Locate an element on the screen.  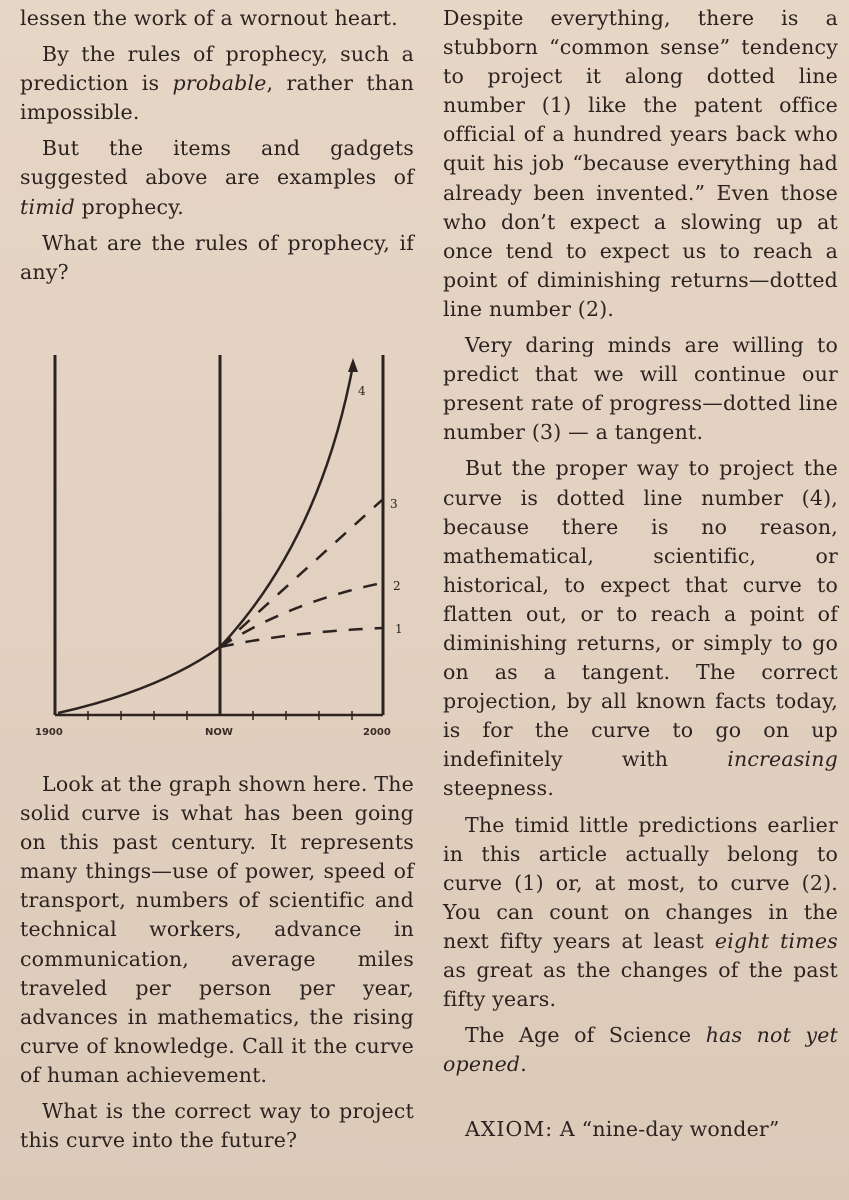
right-paragraph-5: The Age of Science has not yet opened. is located at coordinates (640, 1050).